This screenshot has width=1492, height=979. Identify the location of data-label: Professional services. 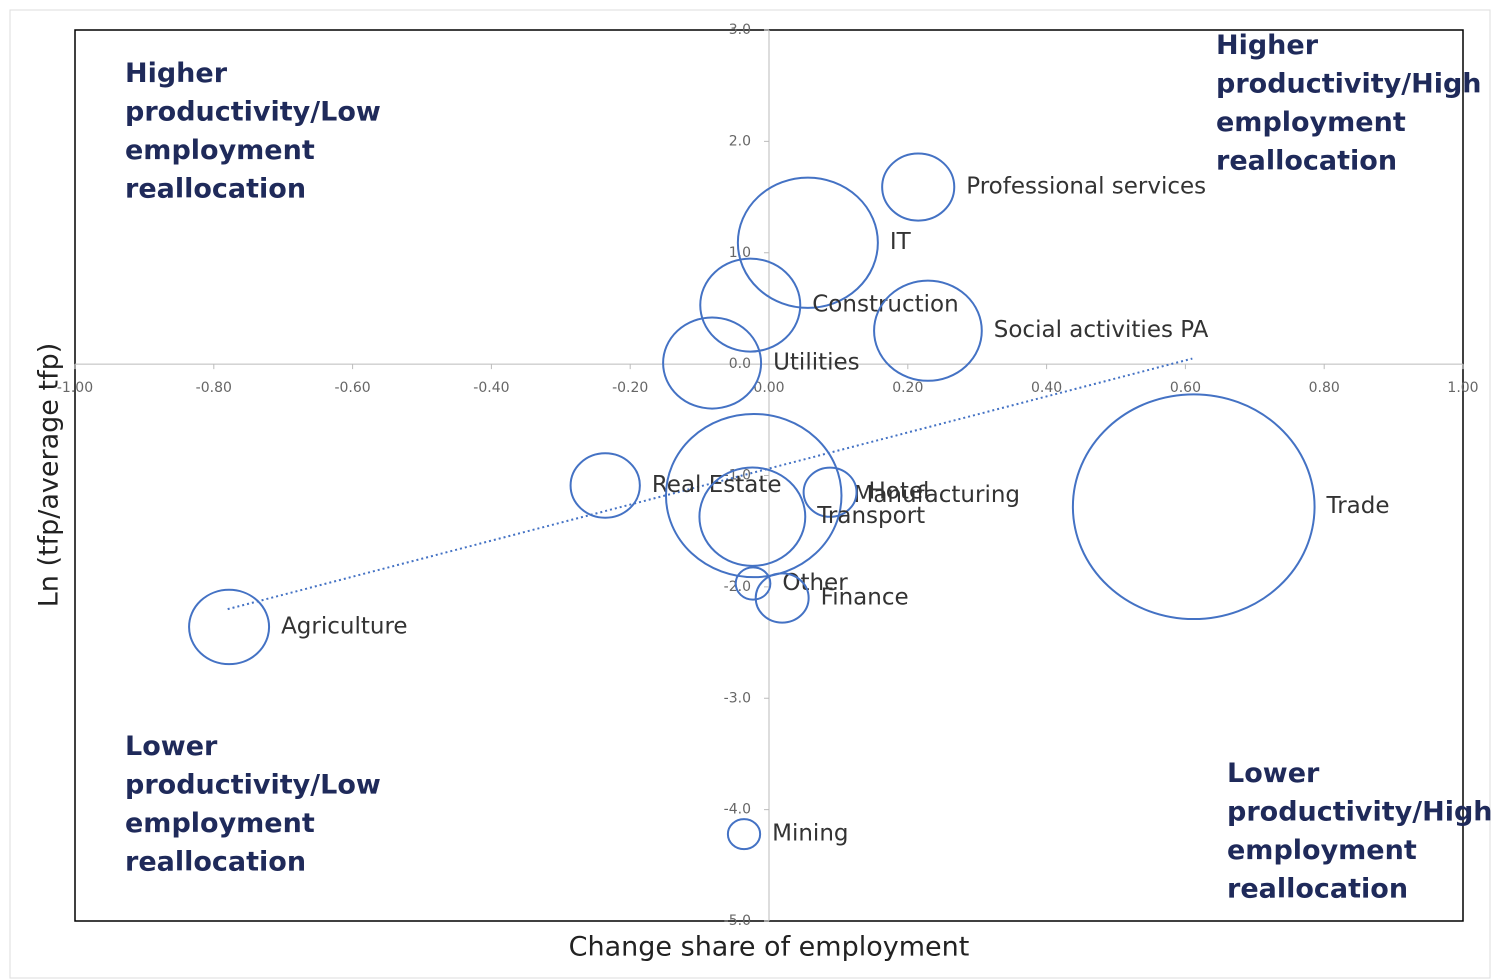
(1086, 187).